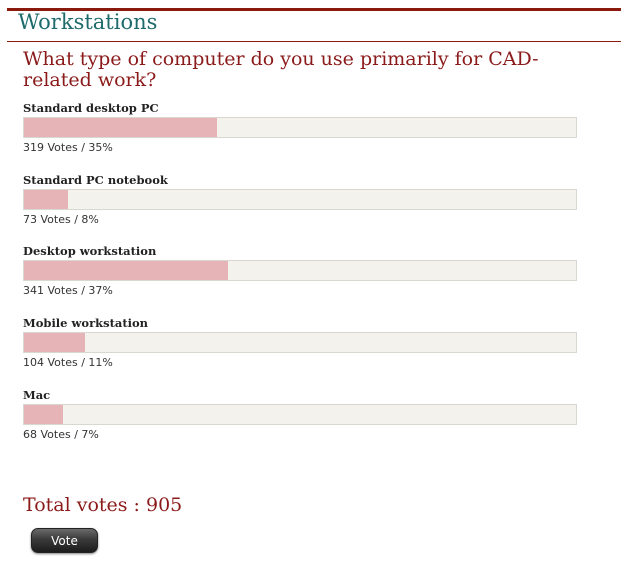 The image size is (628, 563). I want to click on poll-option-desktop-workstation: Desktop workstation 341 Votes / 37%, so click(300, 271).